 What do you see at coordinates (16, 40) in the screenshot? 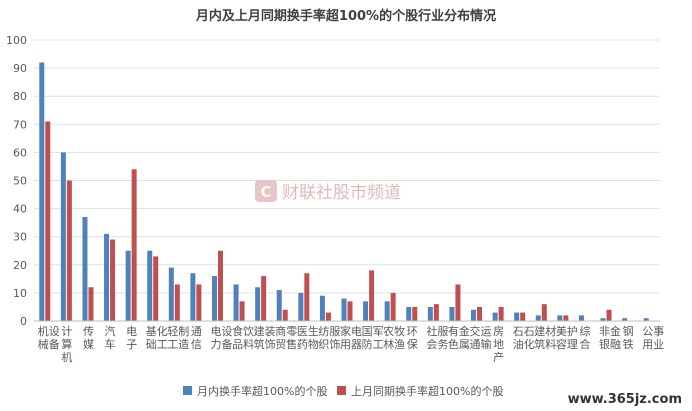
I see `y-tick-label: 100` at bounding box center [16, 40].